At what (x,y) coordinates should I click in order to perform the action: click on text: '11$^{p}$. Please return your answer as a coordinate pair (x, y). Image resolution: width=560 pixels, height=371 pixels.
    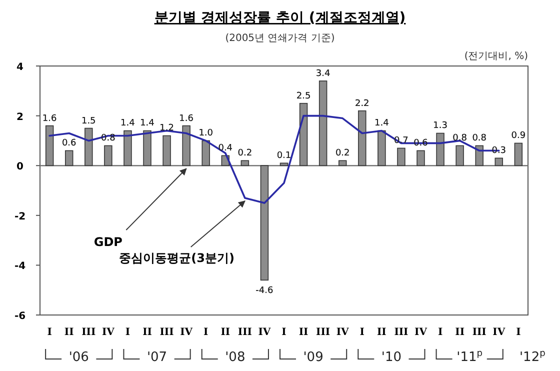
    Looking at the image, I should click on (469, 357).